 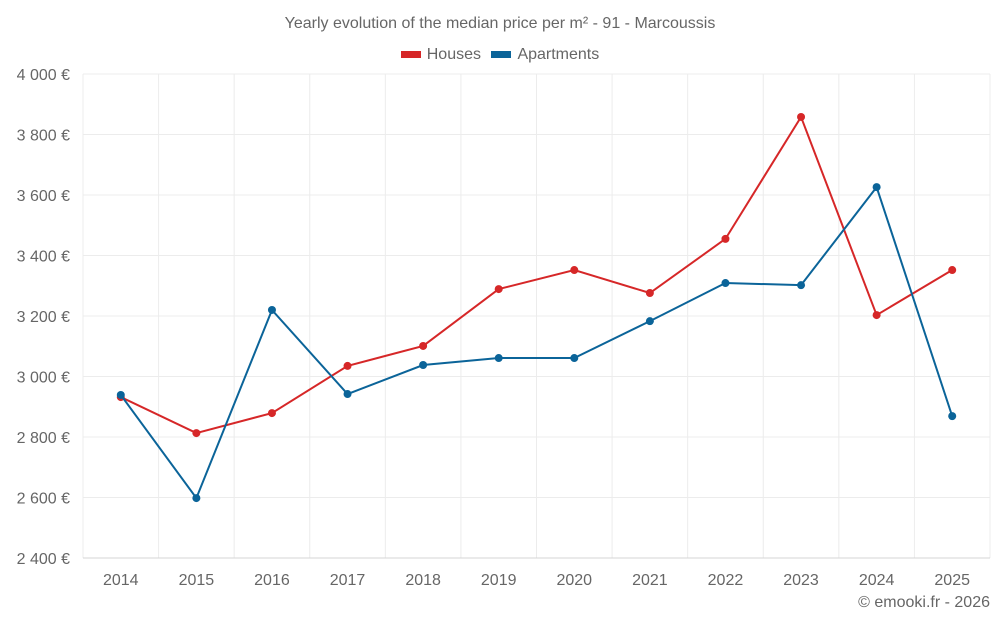 What do you see at coordinates (423, 580) in the screenshot?
I see `x-tick-label: 2018` at bounding box center [423, 580].